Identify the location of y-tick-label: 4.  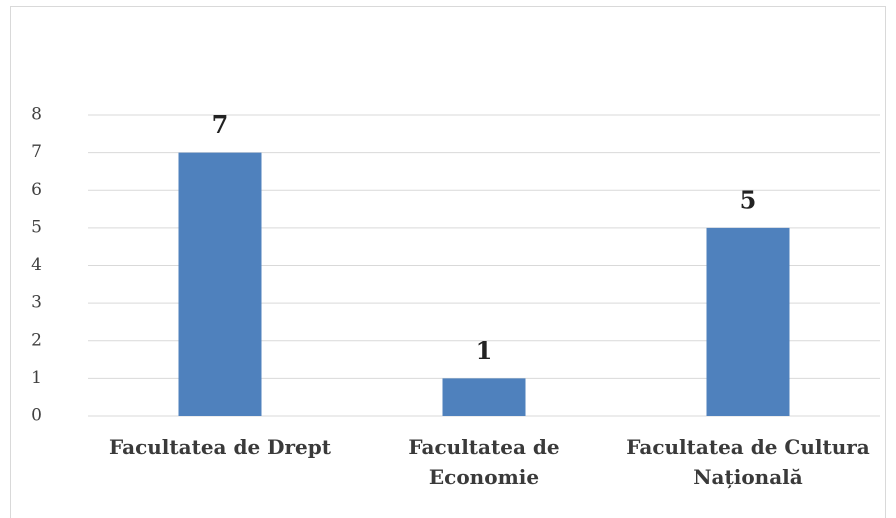
(36, 265).